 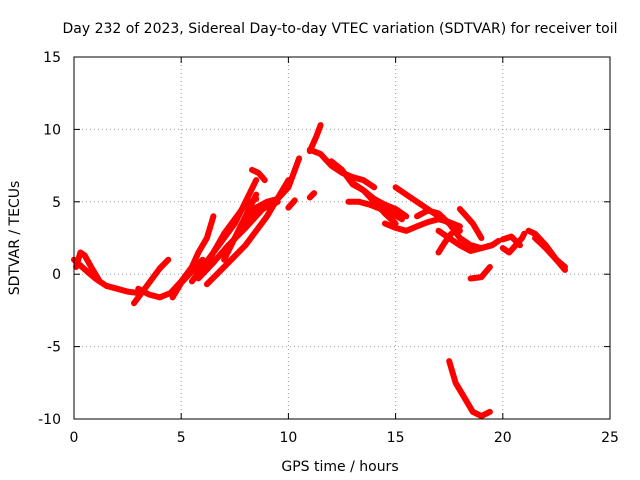 What do you see at coordinates (74, 438) in the screenshot?
I see `x-tick-label: 0` at bounding box center [74, 438].